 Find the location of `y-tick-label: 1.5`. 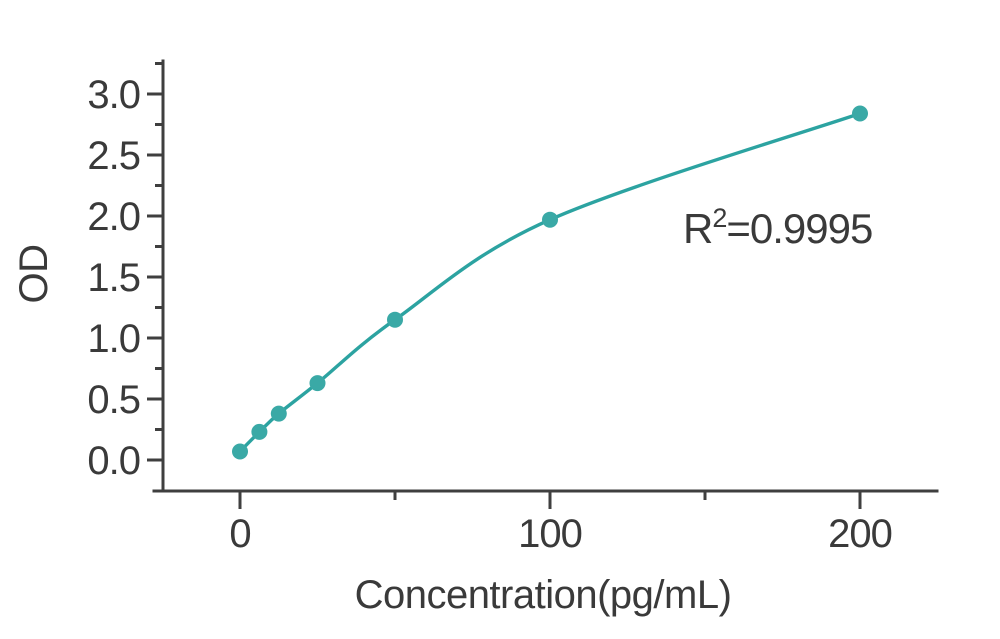

y-tick-label: 1.5 is located at coordinates (113, 278).